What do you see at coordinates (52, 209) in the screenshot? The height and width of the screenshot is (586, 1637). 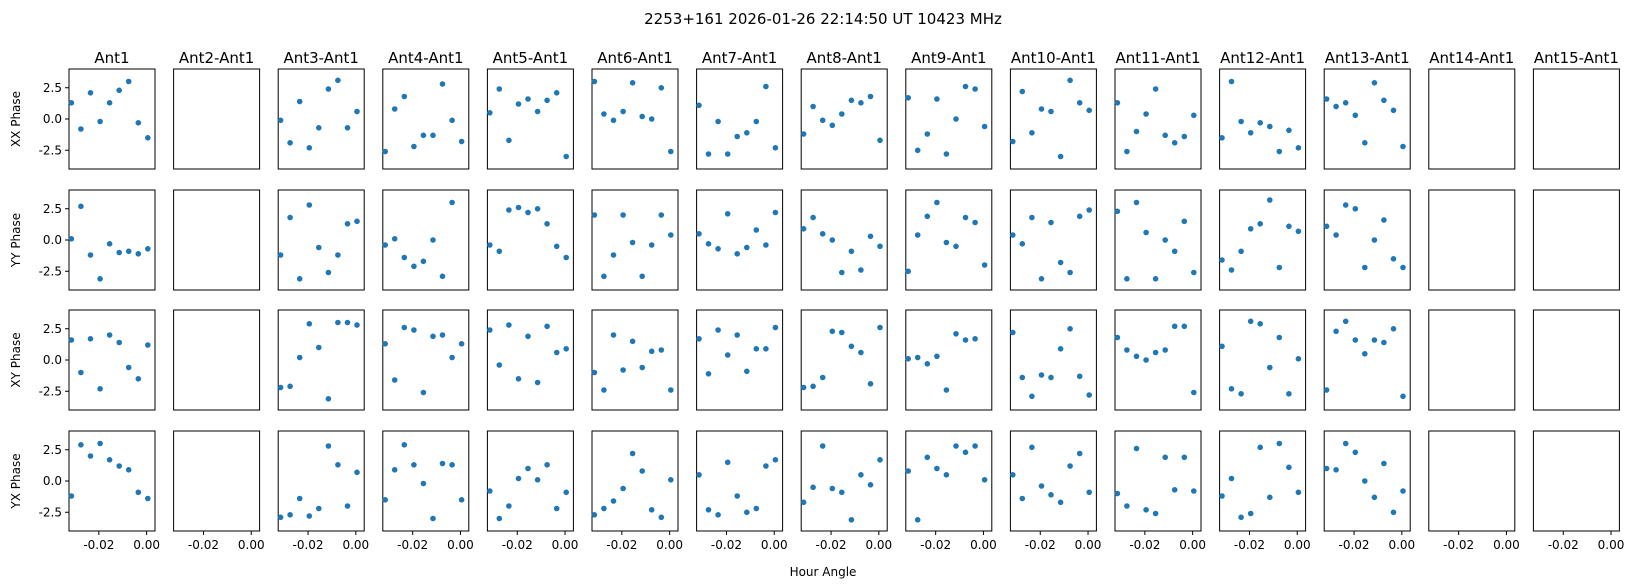 I see `y-tick-label: 2.5` at bounding box center [52, 209].